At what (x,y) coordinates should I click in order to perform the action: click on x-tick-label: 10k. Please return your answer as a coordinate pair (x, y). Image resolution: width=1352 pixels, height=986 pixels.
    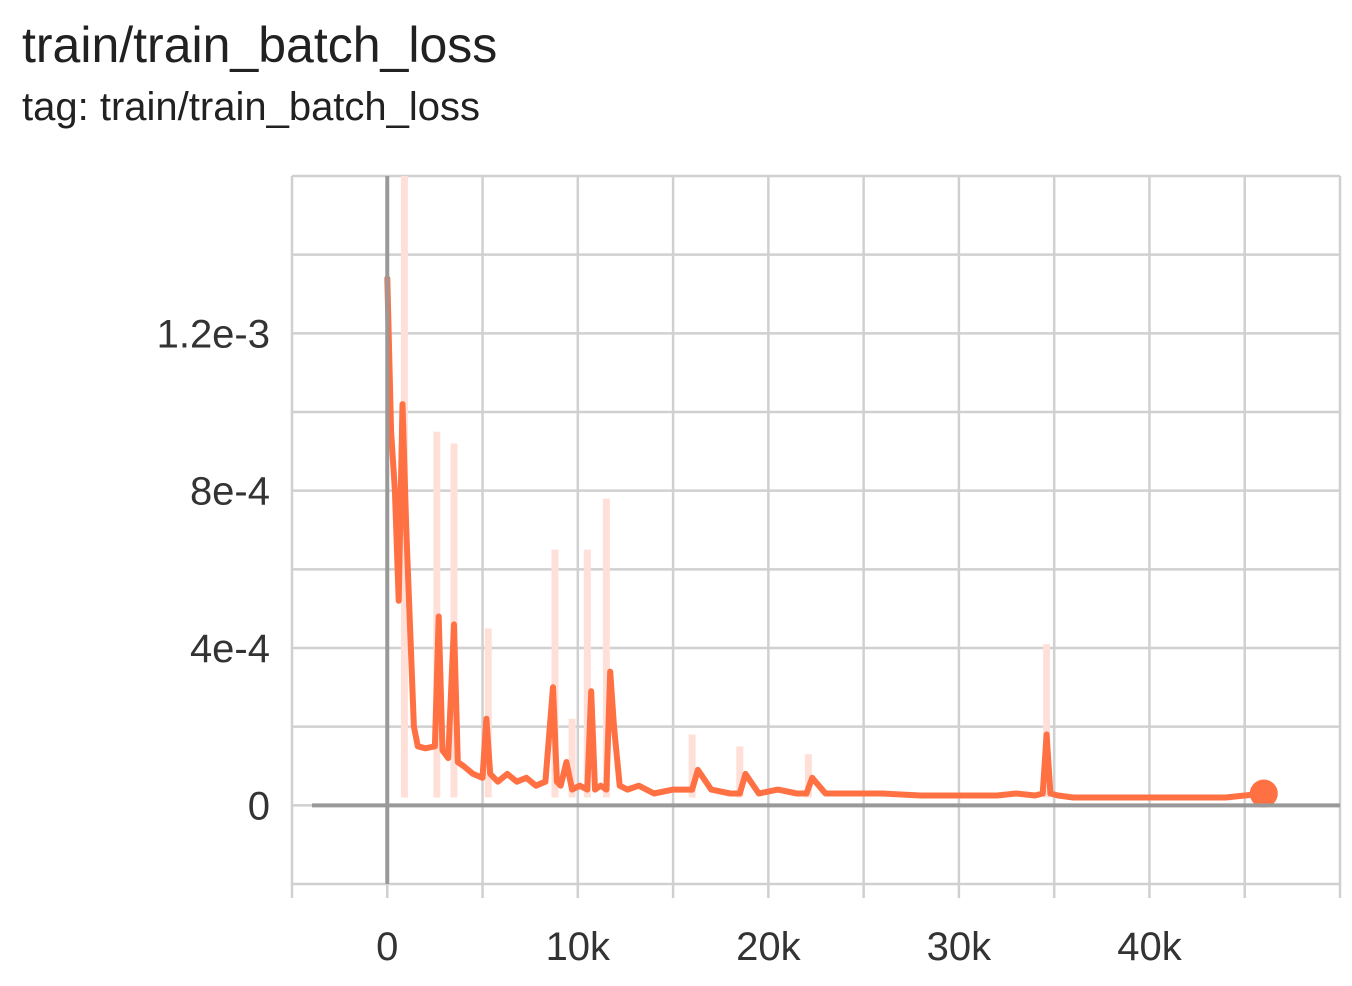
    Looking at the image, I should click on (578, 947).